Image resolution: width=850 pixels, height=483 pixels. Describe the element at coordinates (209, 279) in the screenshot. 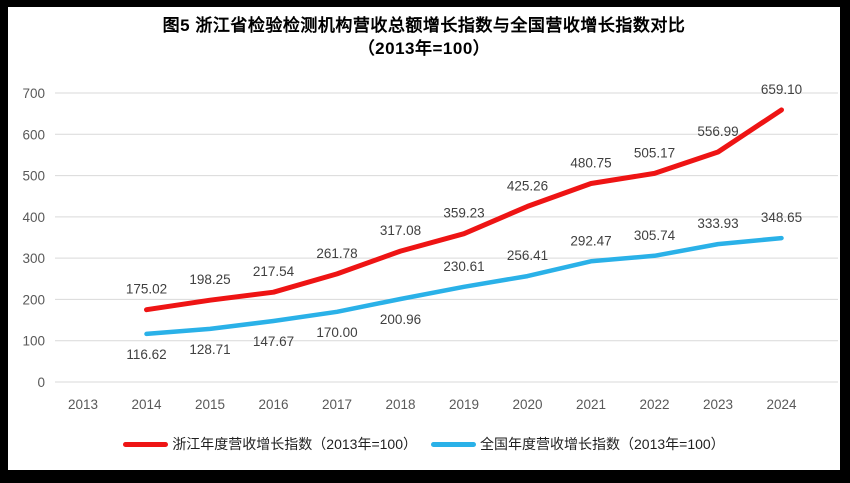

I see `data-label: 198.25` at that location.